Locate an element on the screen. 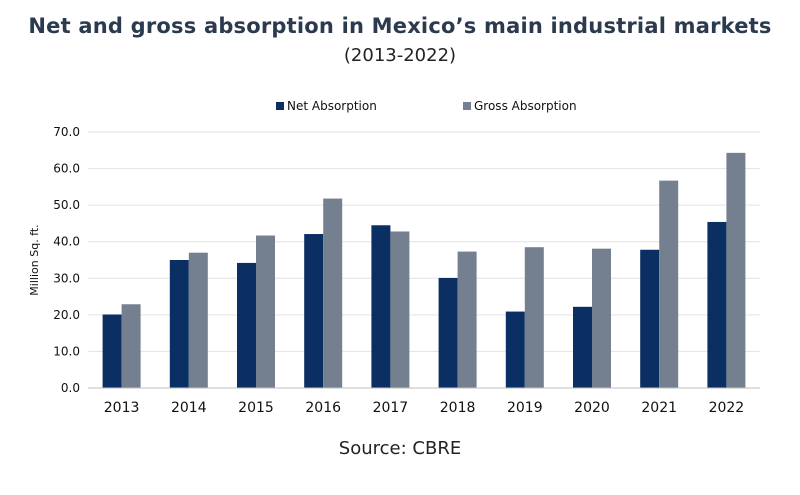  gross-absorption-bar-2016 is located at coordinates (333, 293).